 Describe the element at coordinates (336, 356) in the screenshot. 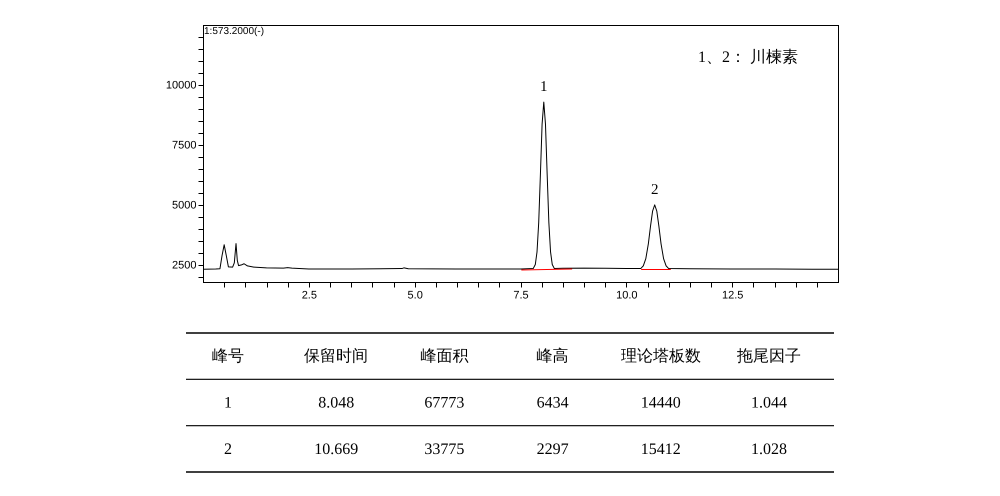

I see `category-label: 保留时间` at that location.